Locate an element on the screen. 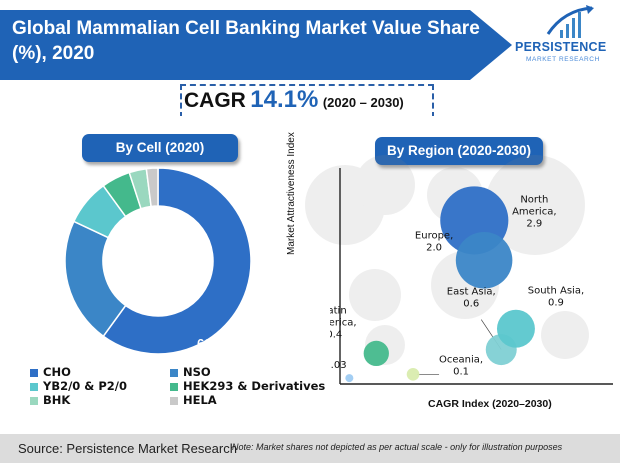 The height and width of the screenshot is (463, 620). legend-item-cho: CHO is located at coordinates (50, 372).